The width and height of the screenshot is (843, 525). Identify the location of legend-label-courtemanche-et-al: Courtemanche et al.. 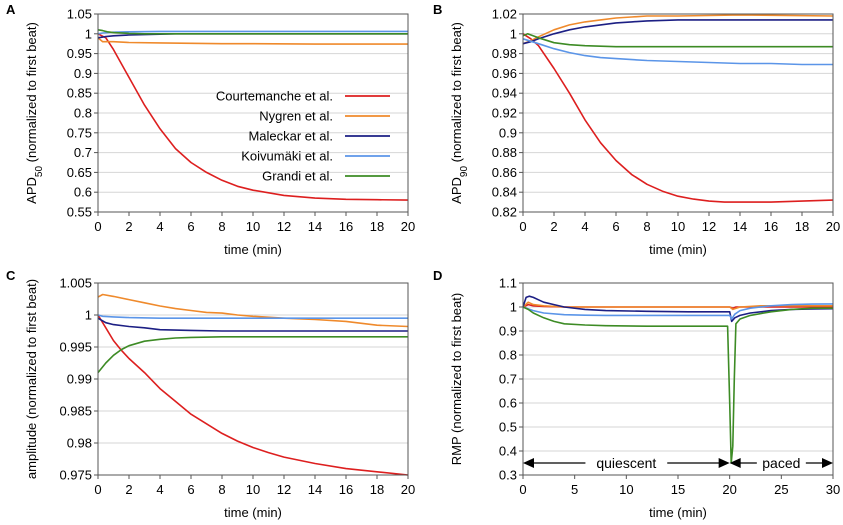
(274, 96).